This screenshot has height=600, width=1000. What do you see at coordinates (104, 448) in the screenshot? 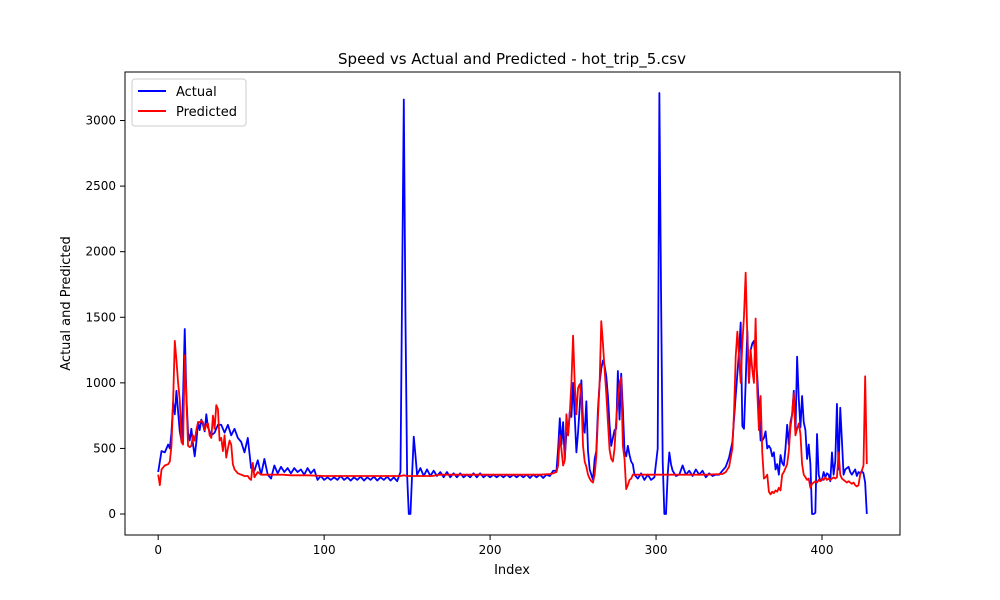
I see `y-tick-label: 500` at bounding box center [104, 448].